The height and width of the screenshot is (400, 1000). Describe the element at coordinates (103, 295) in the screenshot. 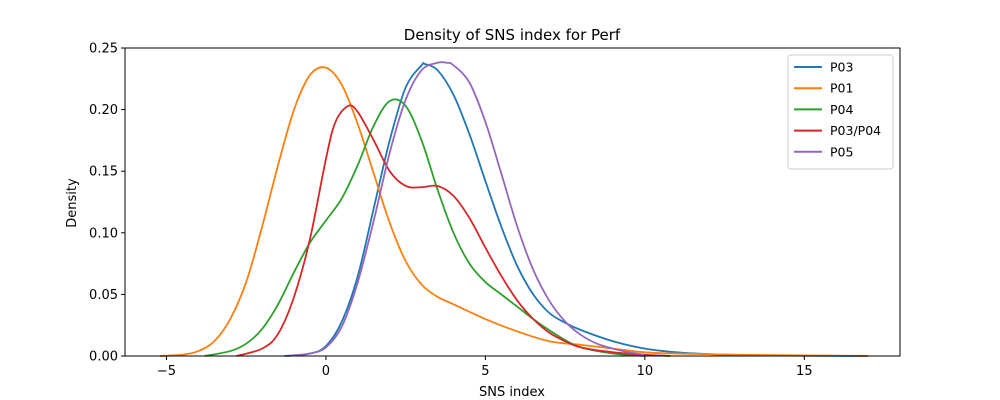

I see `y-tick-label: 0.05` at that location.